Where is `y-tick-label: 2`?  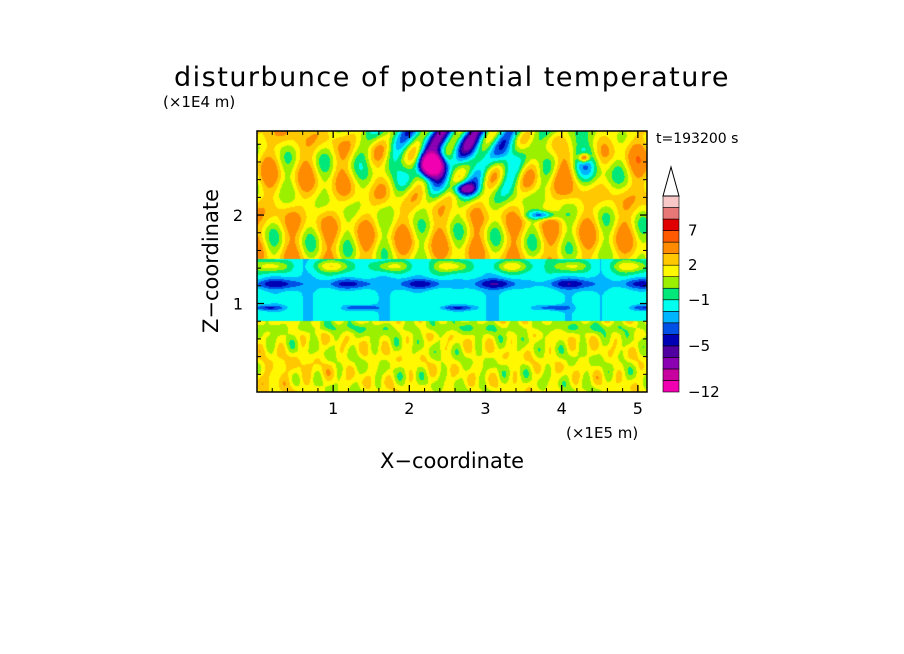
y-tick-label: 2 is located at coordinates (238, 215).